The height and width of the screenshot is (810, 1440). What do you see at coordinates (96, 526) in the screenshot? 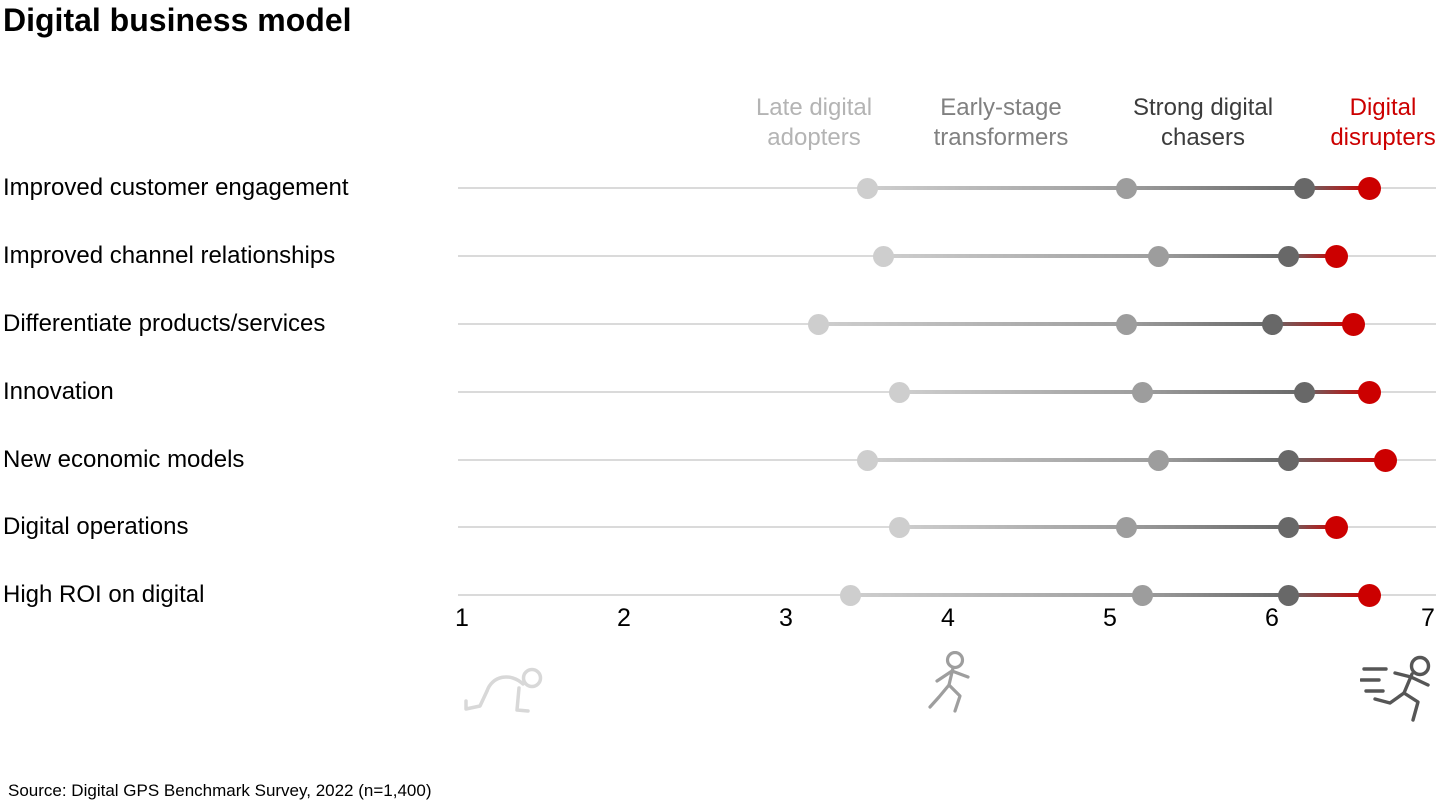
I see `row-label: Digital operations` at bounding box center [96, 526].